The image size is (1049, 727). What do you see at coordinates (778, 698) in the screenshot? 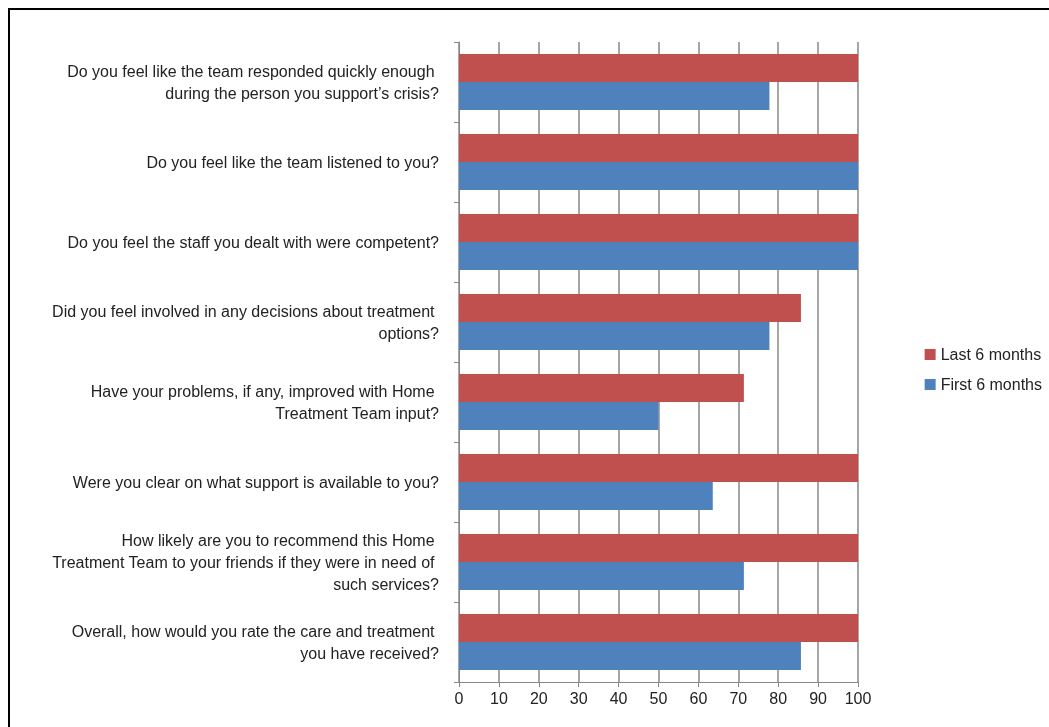
I see `x-tick-label: 80` at bounding box center [778, 698].